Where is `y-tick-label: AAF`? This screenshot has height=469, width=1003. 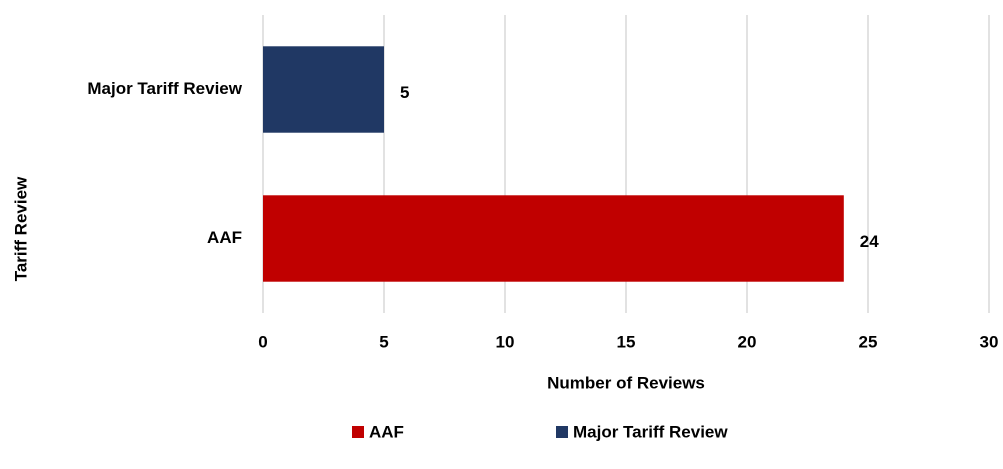 y-tick-label: AAF is located at coordinates (224, 237).